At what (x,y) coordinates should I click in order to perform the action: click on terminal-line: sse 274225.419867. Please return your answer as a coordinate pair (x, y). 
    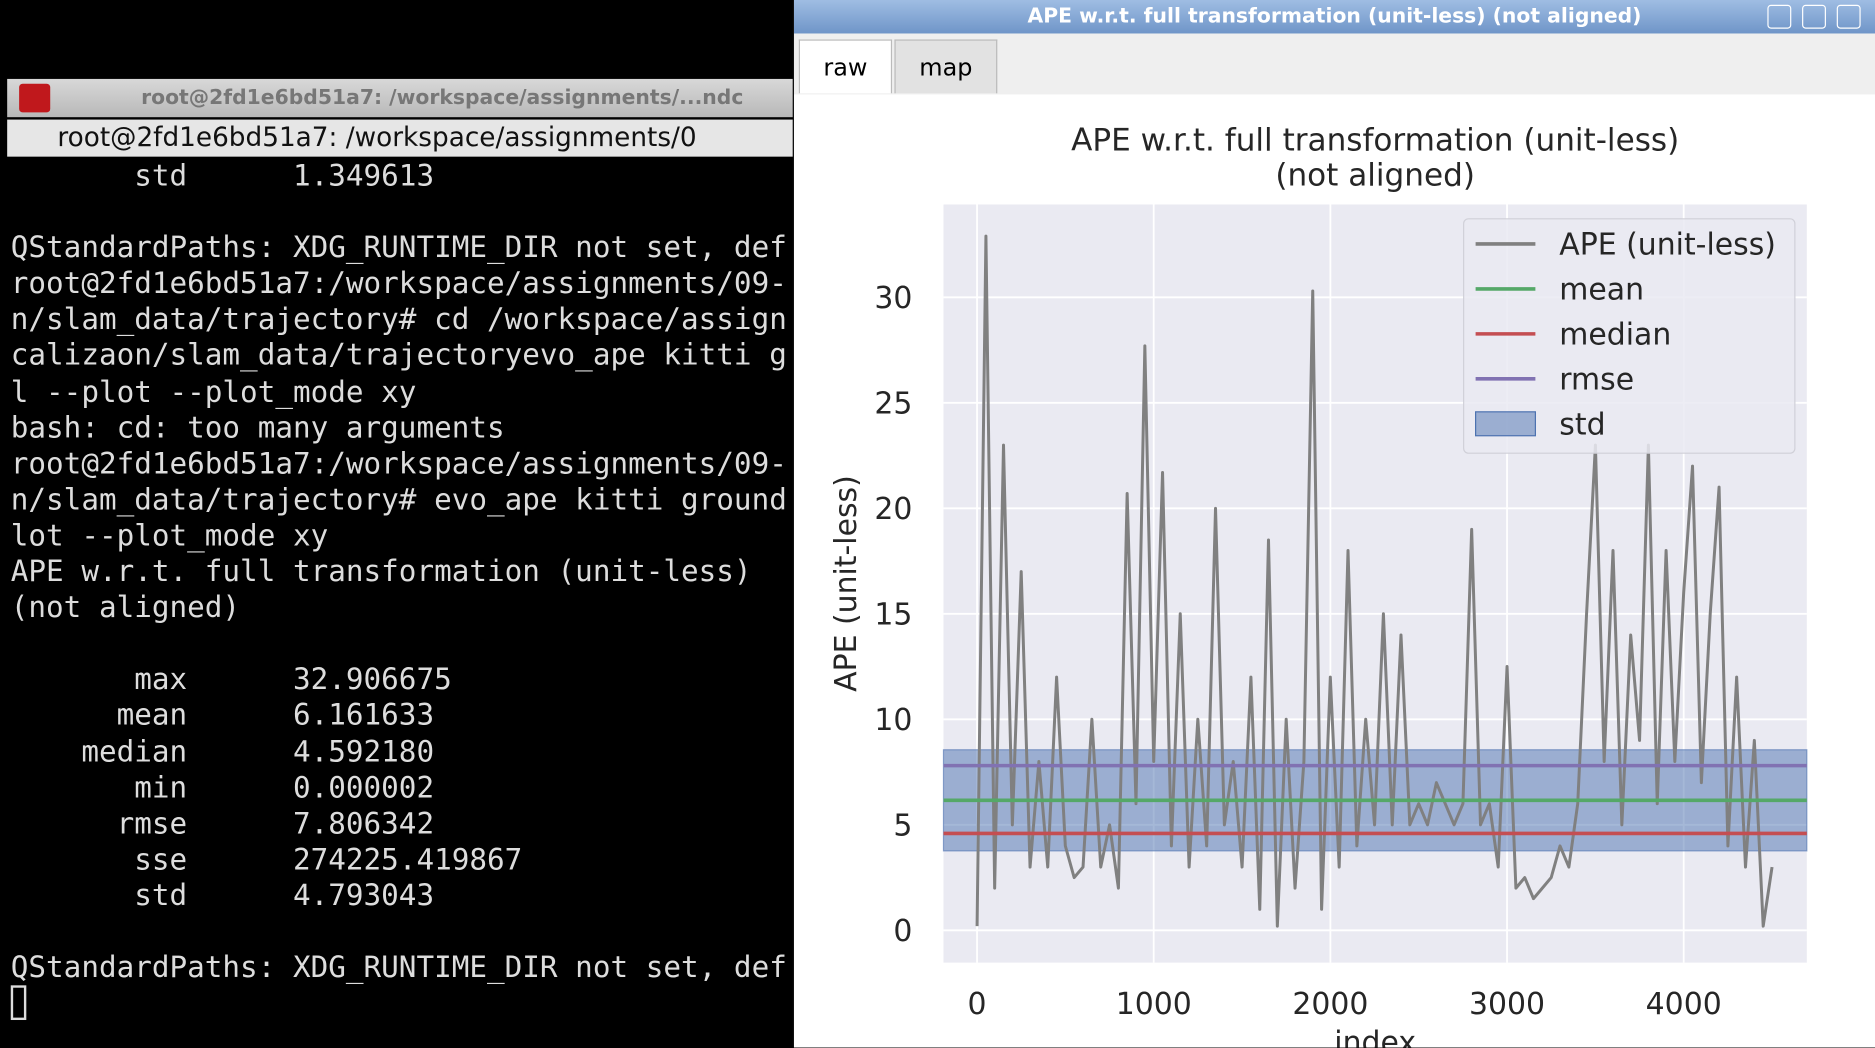
    Looking at the image, I should click on (266, 859).